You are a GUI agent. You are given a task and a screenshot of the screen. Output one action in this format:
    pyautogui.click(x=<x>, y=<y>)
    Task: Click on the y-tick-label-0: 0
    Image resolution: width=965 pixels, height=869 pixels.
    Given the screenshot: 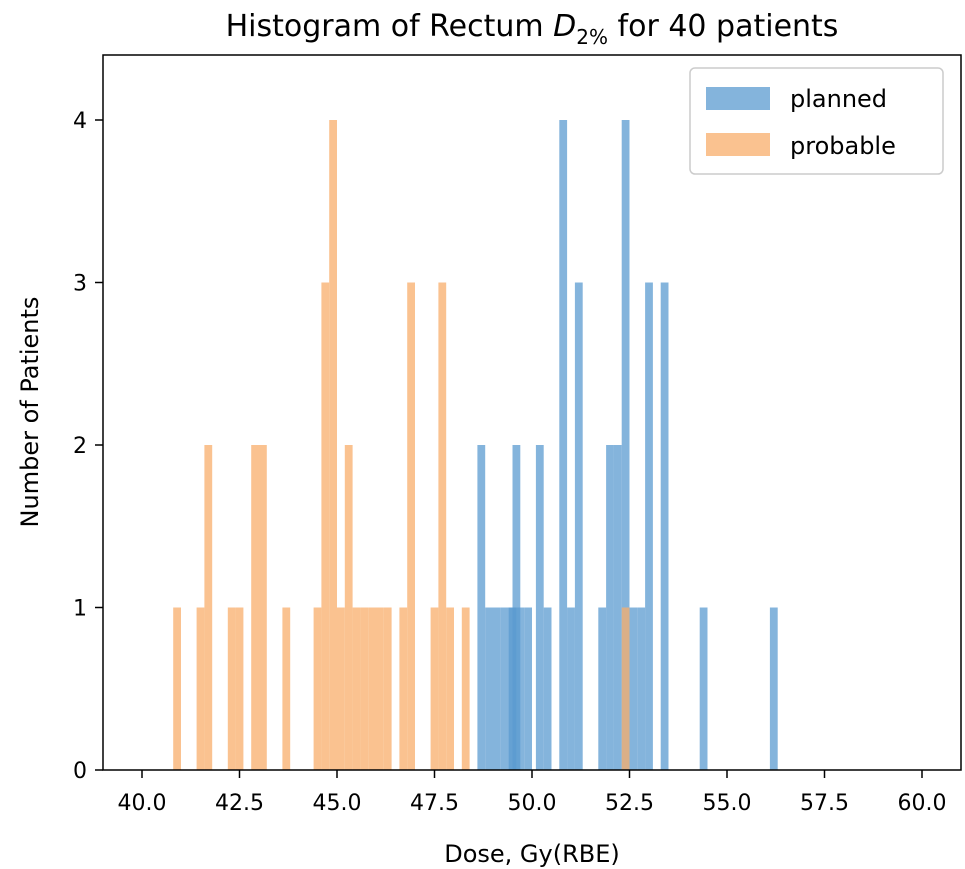 What is the action you would take?
    pyautogui.click(x=80, y=771)
    